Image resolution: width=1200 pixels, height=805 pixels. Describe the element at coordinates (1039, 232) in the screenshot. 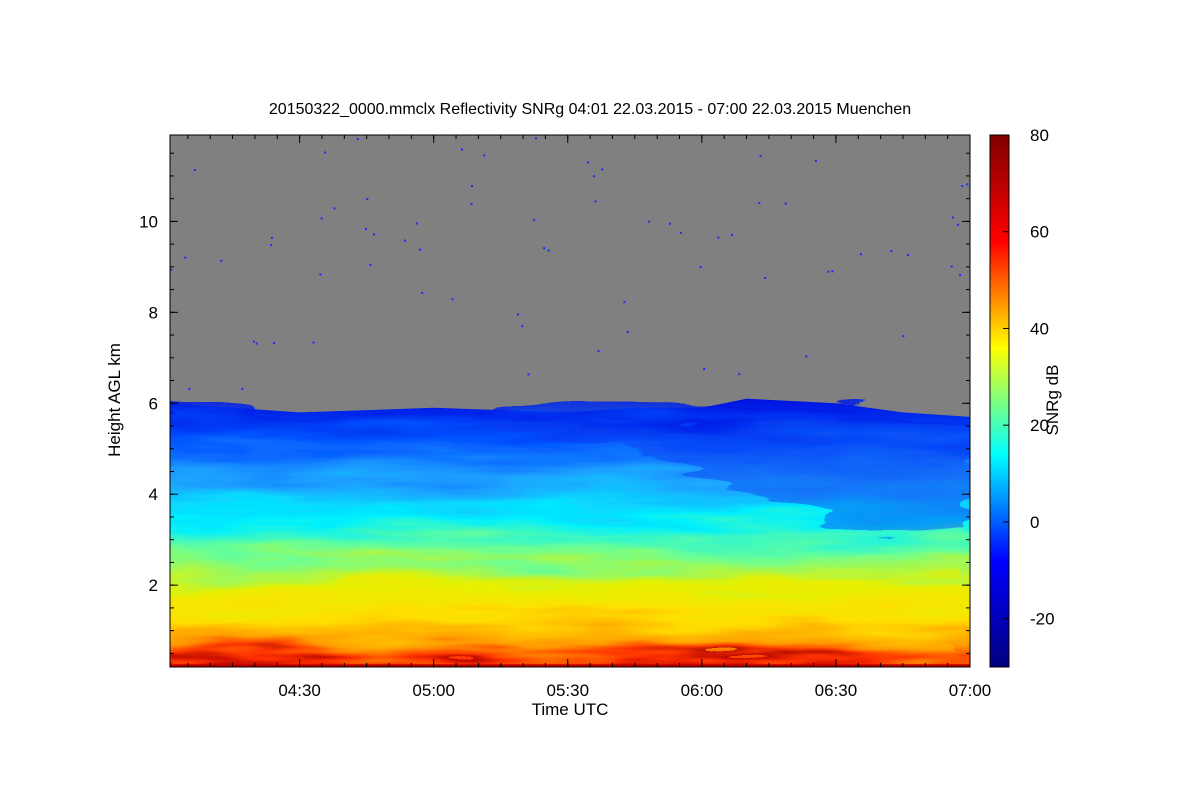

I see `colorbar-tick-label: 60` at that location.